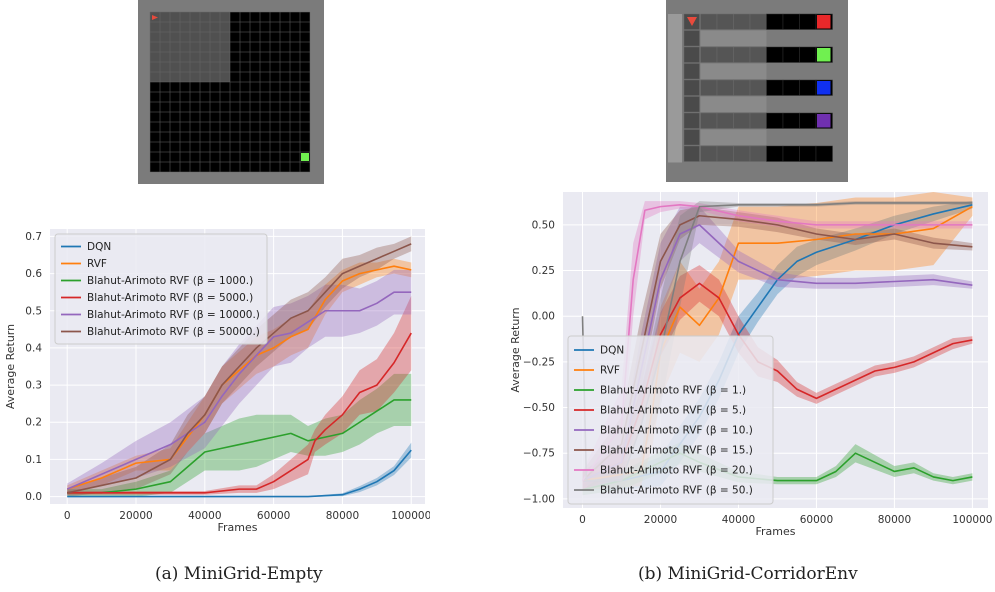  What do you see at coordinates (676, 451) in the screenshot?
I see `legend-entry: Blahut-Arimoto RVF (β = 15.)` at bounding box center [676, 451].